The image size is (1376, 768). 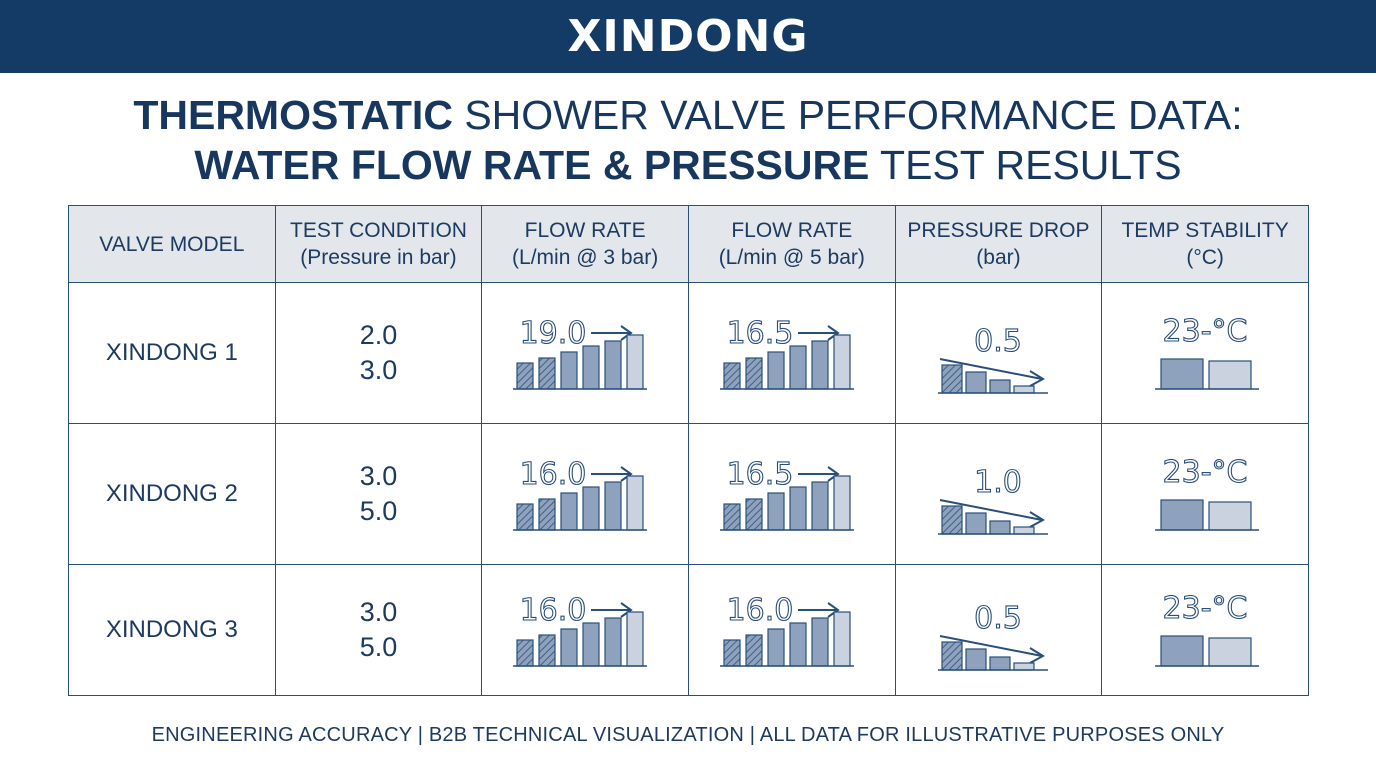 I want to click on flow-rate-mini-chart: 19.0, so click(x=580, y=352).